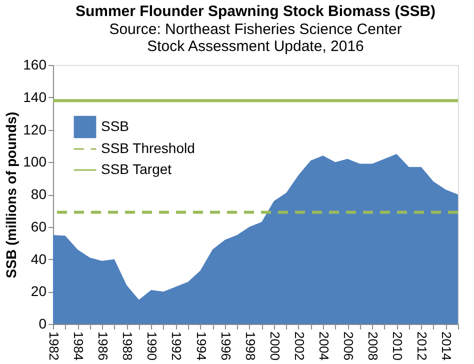 Image resolution: width=474 pixels, height=364 pixels. Describe the element at coordinates (152, 346) in the screenshot. I see `x-tick-label: 1990` at that location.